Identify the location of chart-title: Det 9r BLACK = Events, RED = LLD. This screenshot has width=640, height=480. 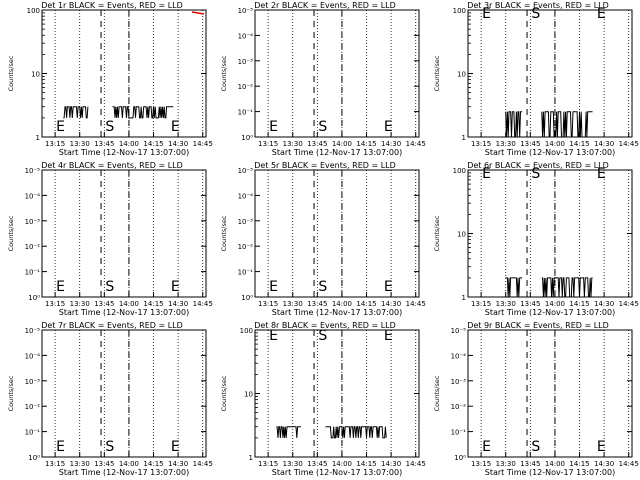
(538, 325).